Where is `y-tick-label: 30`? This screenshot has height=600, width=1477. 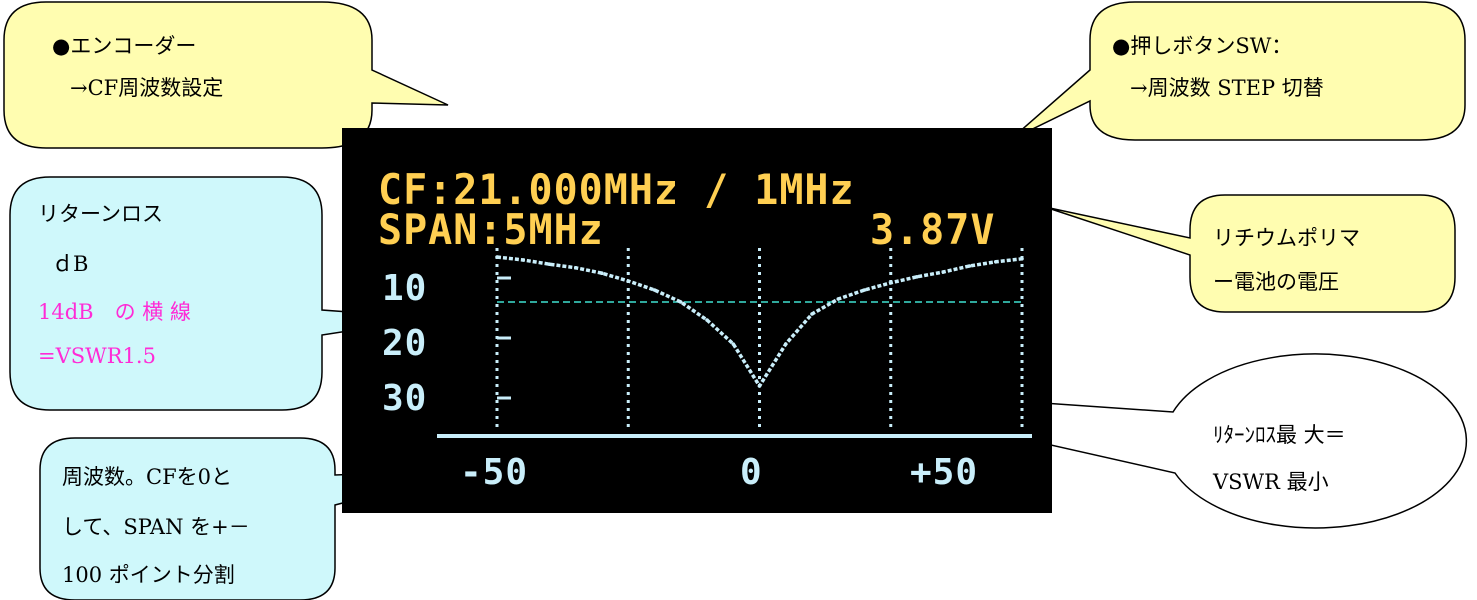 y-tick-label: 30 is located at coordinates (405, 398).